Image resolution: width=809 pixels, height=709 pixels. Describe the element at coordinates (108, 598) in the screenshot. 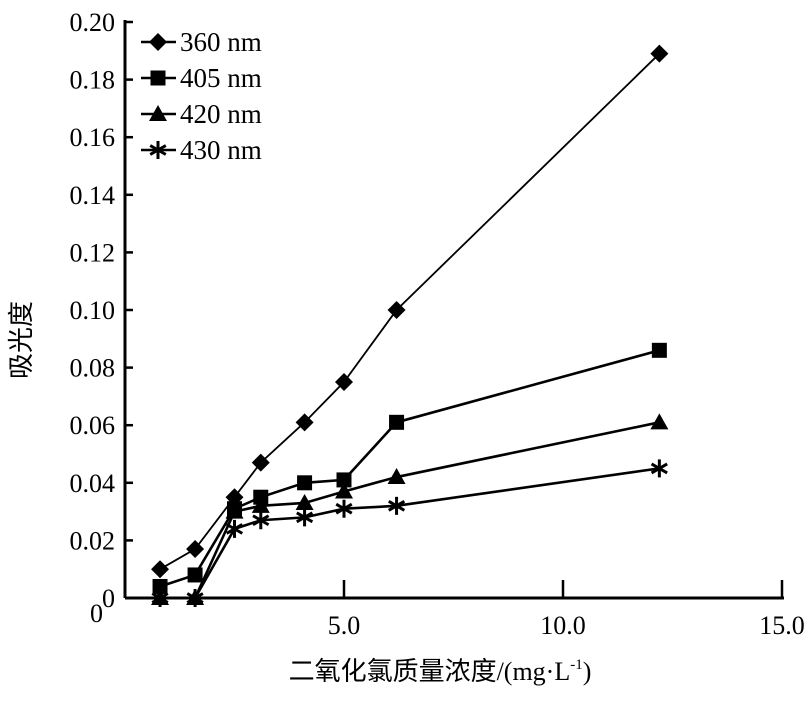

I see `y-tick-label: 0` at that location.